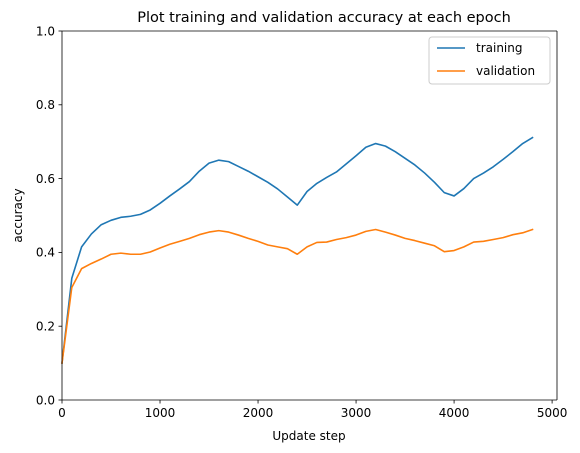 This screenshot has width=580, height=453. What do you see at coordinates (308, 436) in the screenshot?
I see `x-axis-label: Update step` at bounding box center [308, 436].